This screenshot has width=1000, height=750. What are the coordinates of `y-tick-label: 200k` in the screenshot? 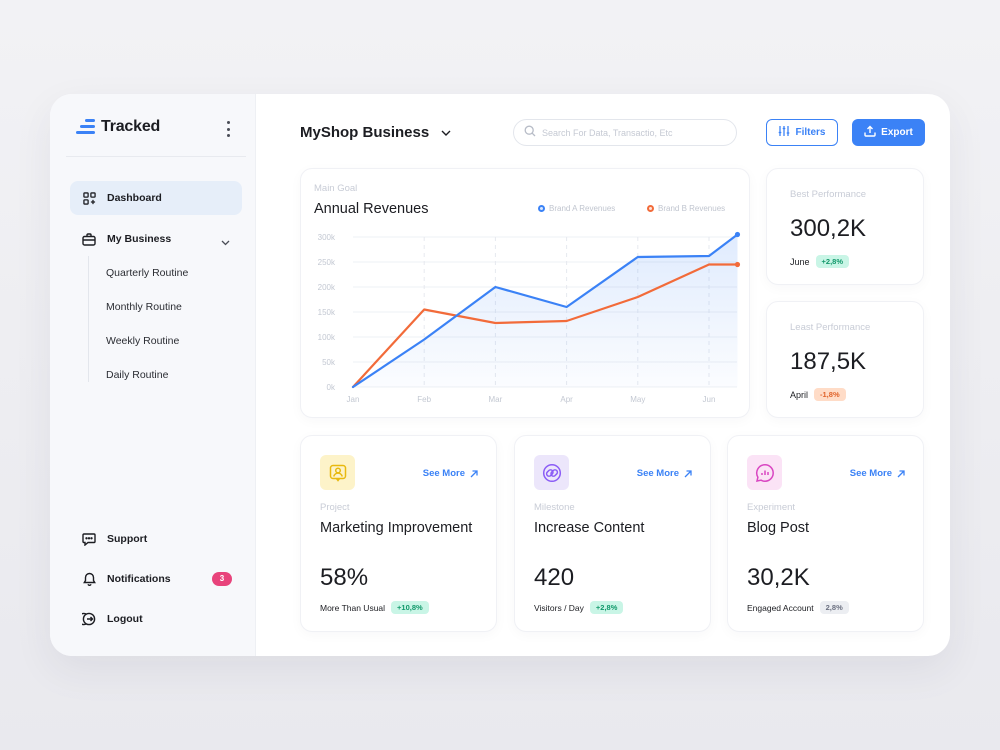 It's located at (327, 287).